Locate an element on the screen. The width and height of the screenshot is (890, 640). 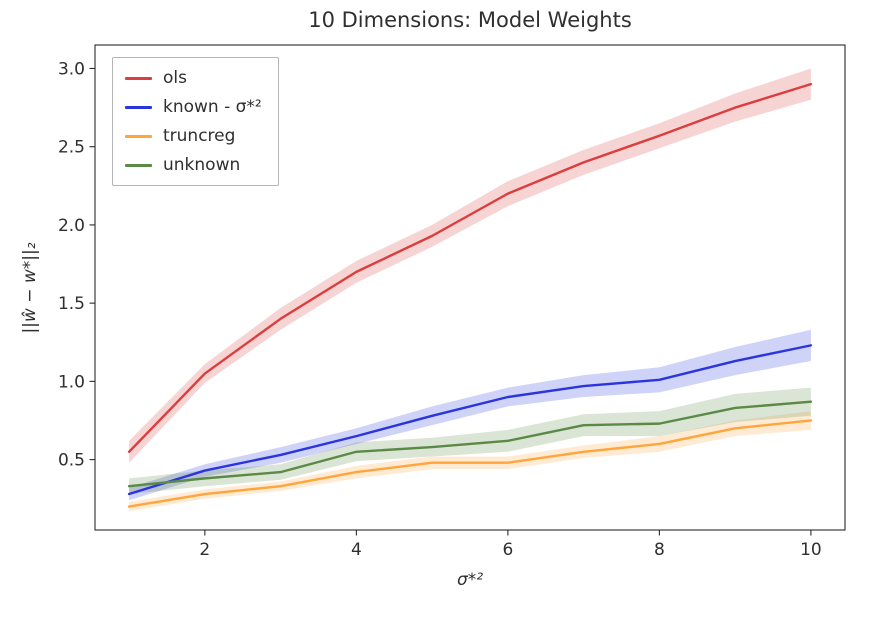
x-tick-label: 8 is located at coordinates (659, 550).